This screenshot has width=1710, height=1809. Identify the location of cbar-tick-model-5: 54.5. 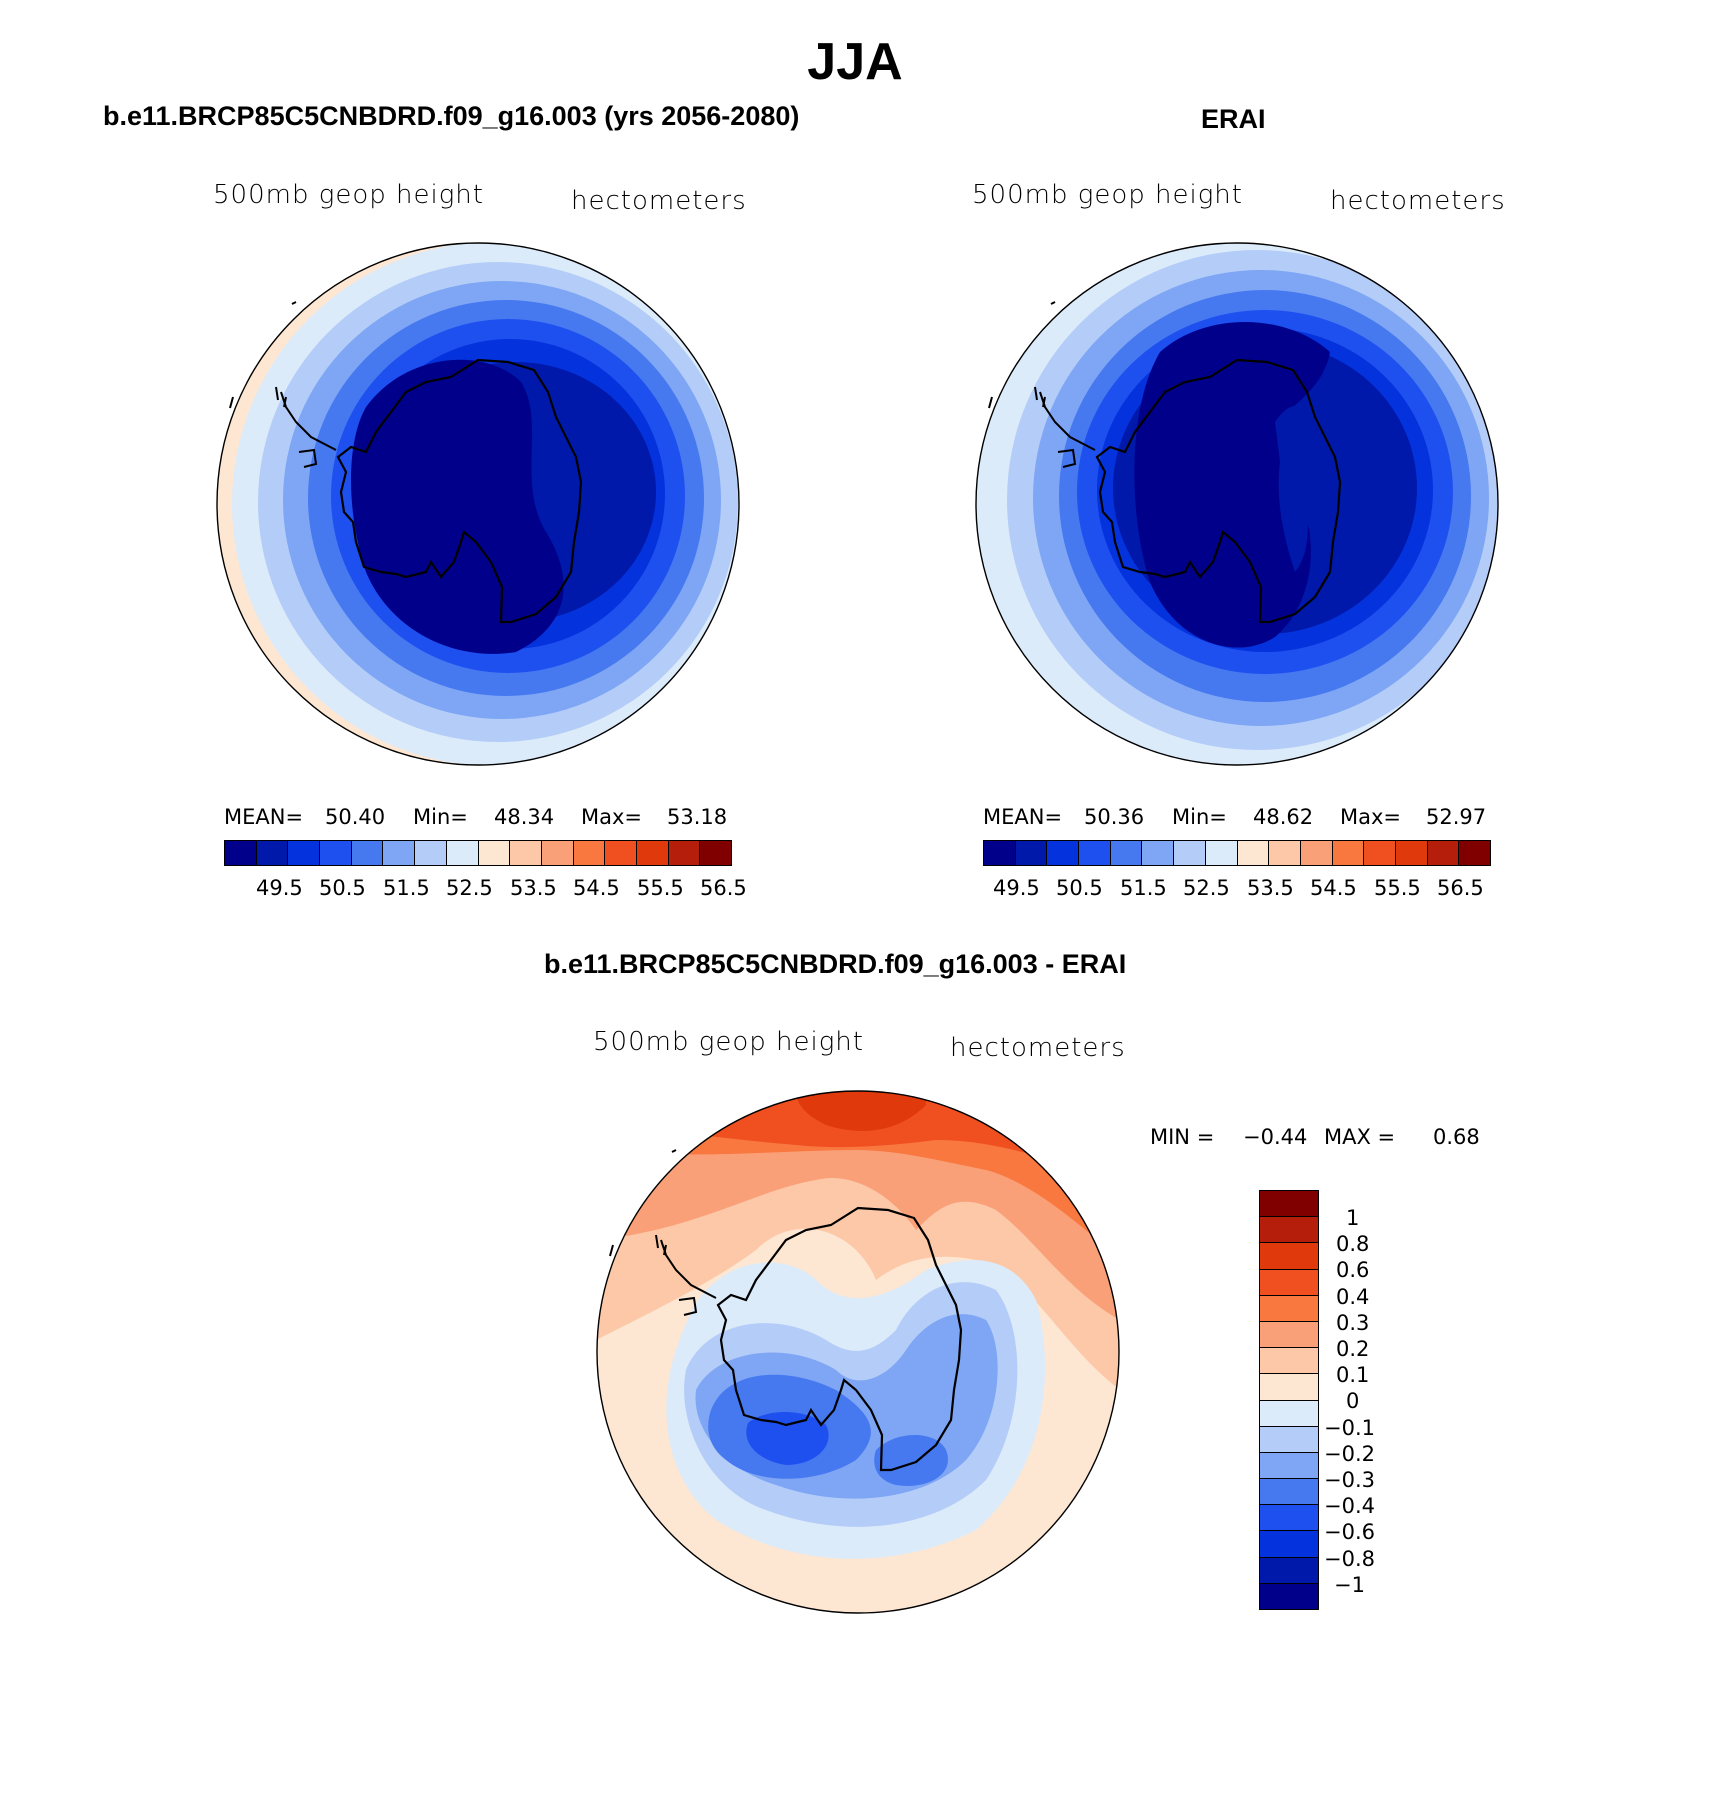
(596, 888).